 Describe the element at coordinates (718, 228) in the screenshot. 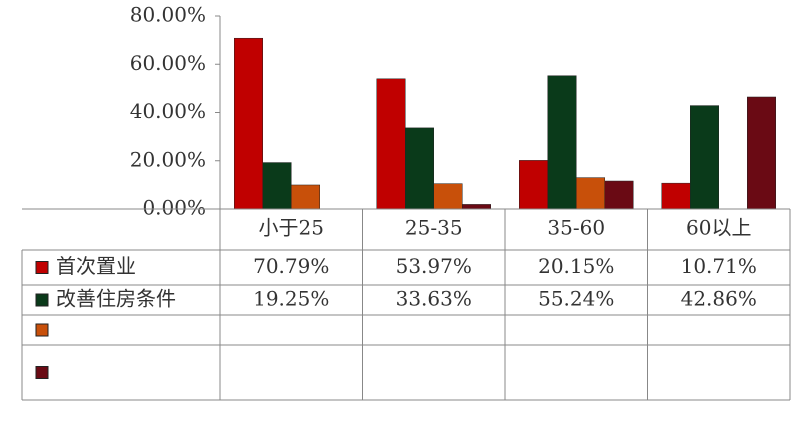

I see `x-tick-label: 60以上` at that location.